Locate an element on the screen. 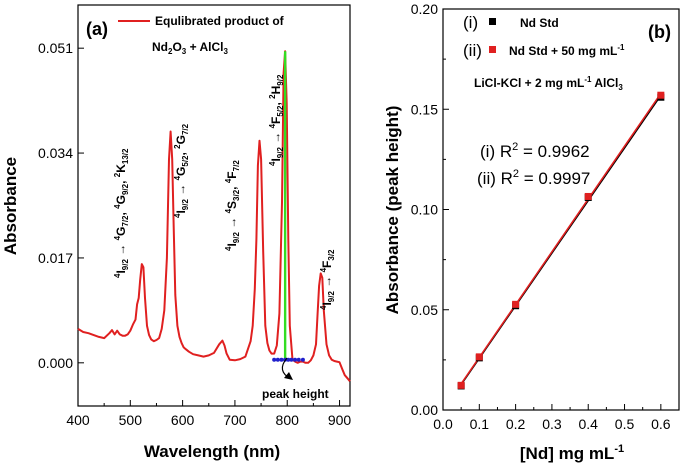 This screenshot has height=470, width=685. panel-a-x-tick-label: 900 is located at coordinates (340, 420).